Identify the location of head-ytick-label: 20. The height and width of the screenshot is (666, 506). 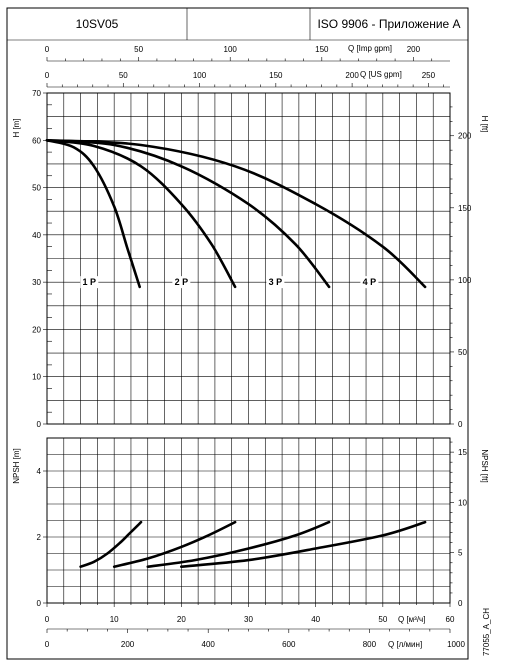
(36, 329).